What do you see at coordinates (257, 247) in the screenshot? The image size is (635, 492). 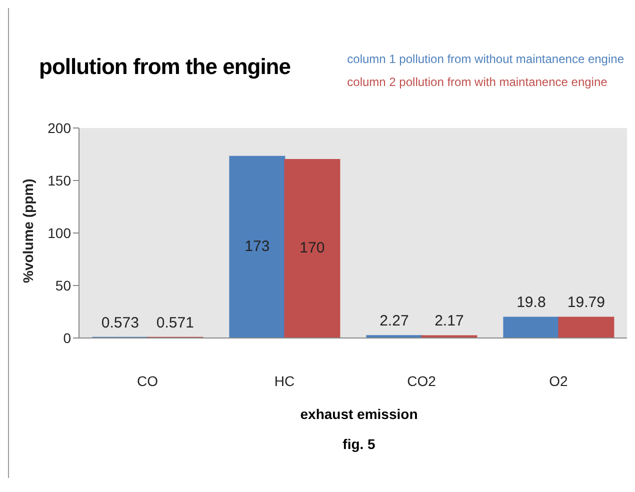 I see `data-label: 173` at bounding box center [257, 247].